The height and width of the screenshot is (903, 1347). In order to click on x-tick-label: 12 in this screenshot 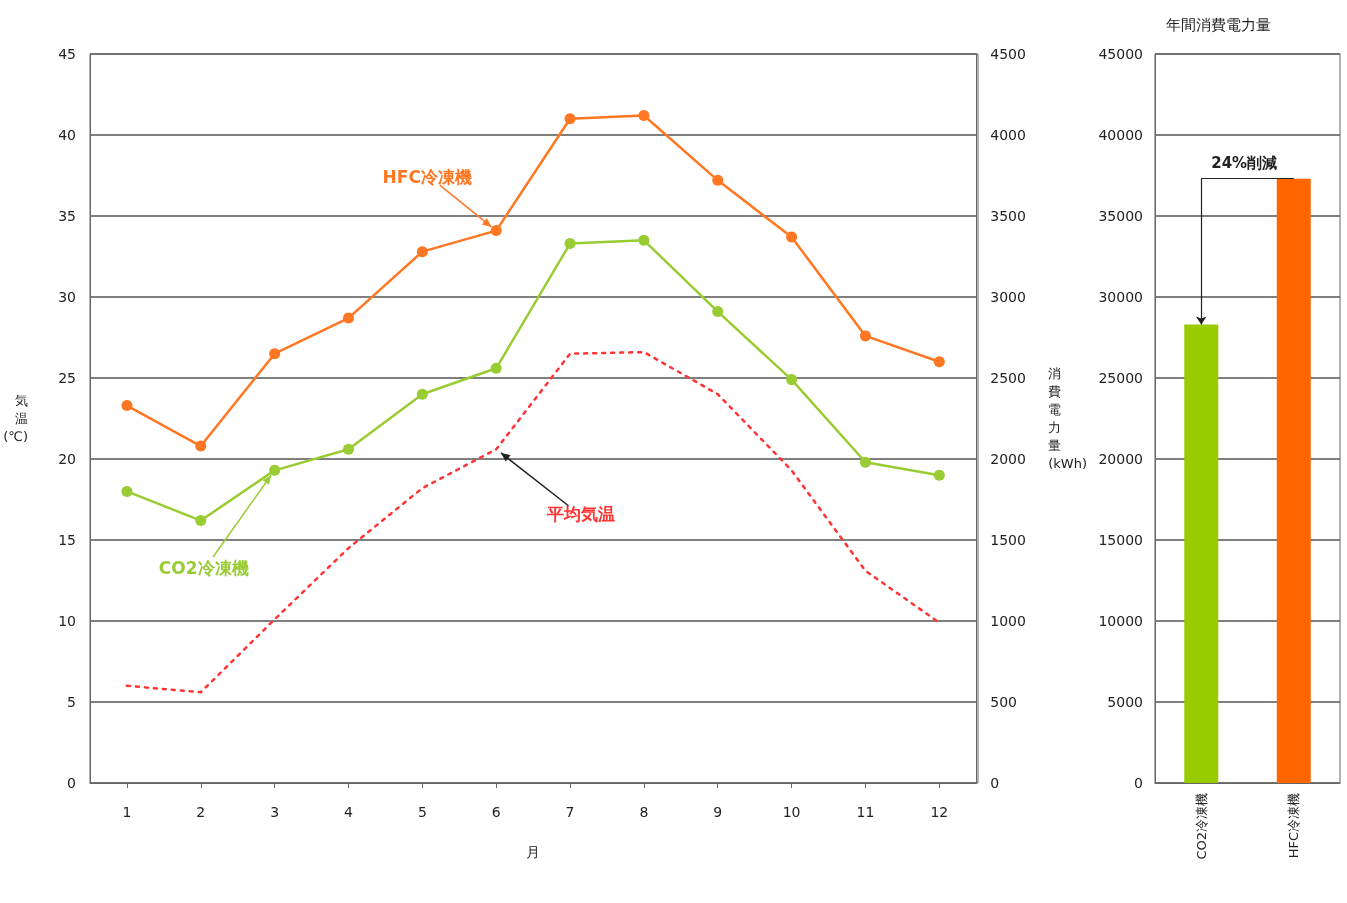, I will do `click(939, 812)`.